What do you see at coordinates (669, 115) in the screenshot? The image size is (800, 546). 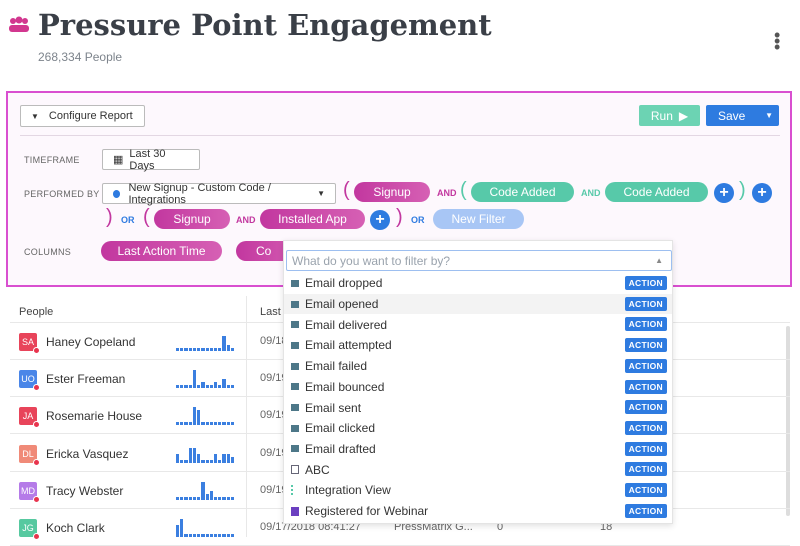 I see `run-button: Run ▶` at bounding box center [669, 115].